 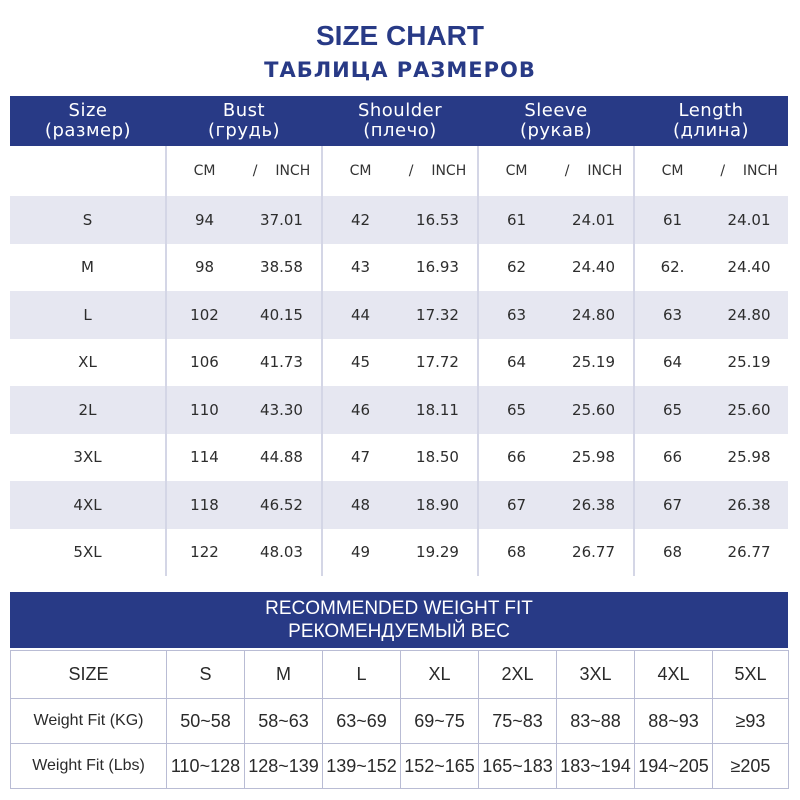 What do you see at coordinates (595, 505) in the screenshot?
I see `sleeve-in-cell: 26.38` at bounding box center [595, 505].